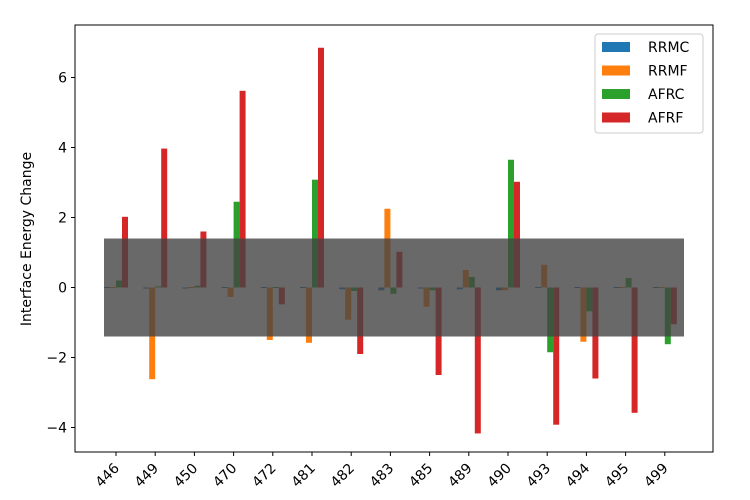  I want to click on y-tick-label: 2, so click(62, 219).